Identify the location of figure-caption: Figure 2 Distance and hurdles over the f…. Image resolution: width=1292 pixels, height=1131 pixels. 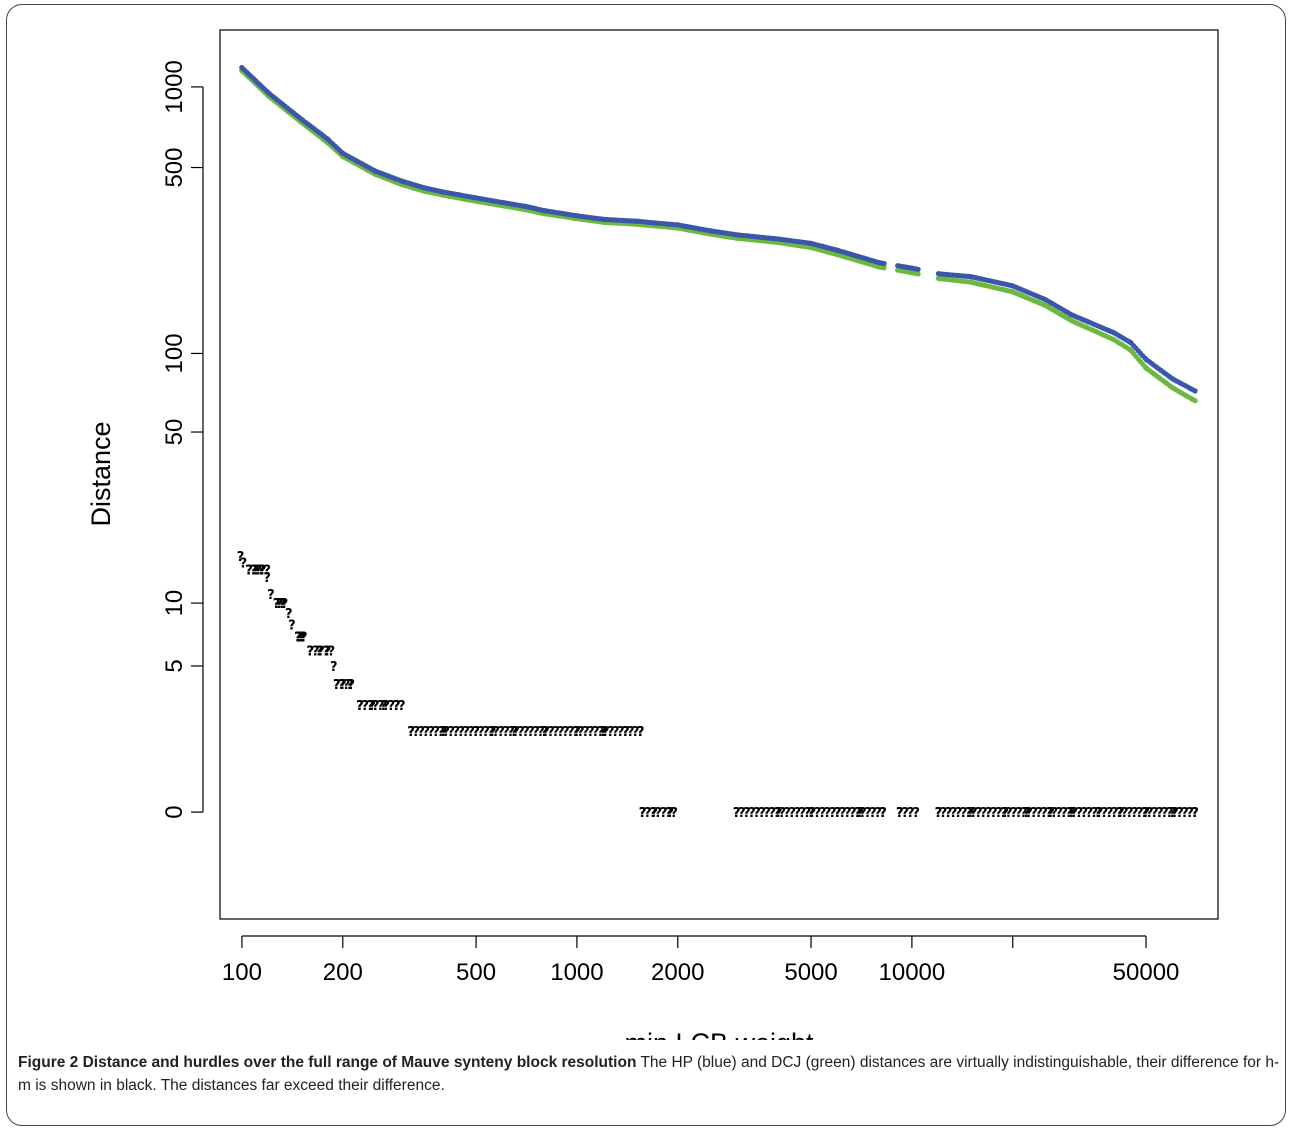
(649, 1074).